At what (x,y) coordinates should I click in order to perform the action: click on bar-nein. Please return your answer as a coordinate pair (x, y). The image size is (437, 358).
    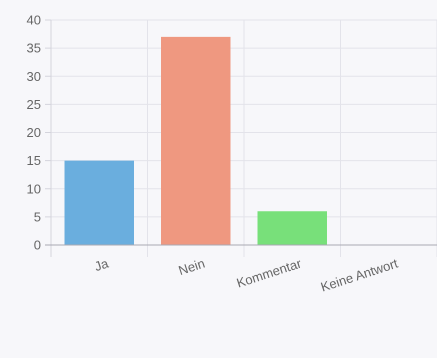
    Looking at the image, I should click on (196, 140).